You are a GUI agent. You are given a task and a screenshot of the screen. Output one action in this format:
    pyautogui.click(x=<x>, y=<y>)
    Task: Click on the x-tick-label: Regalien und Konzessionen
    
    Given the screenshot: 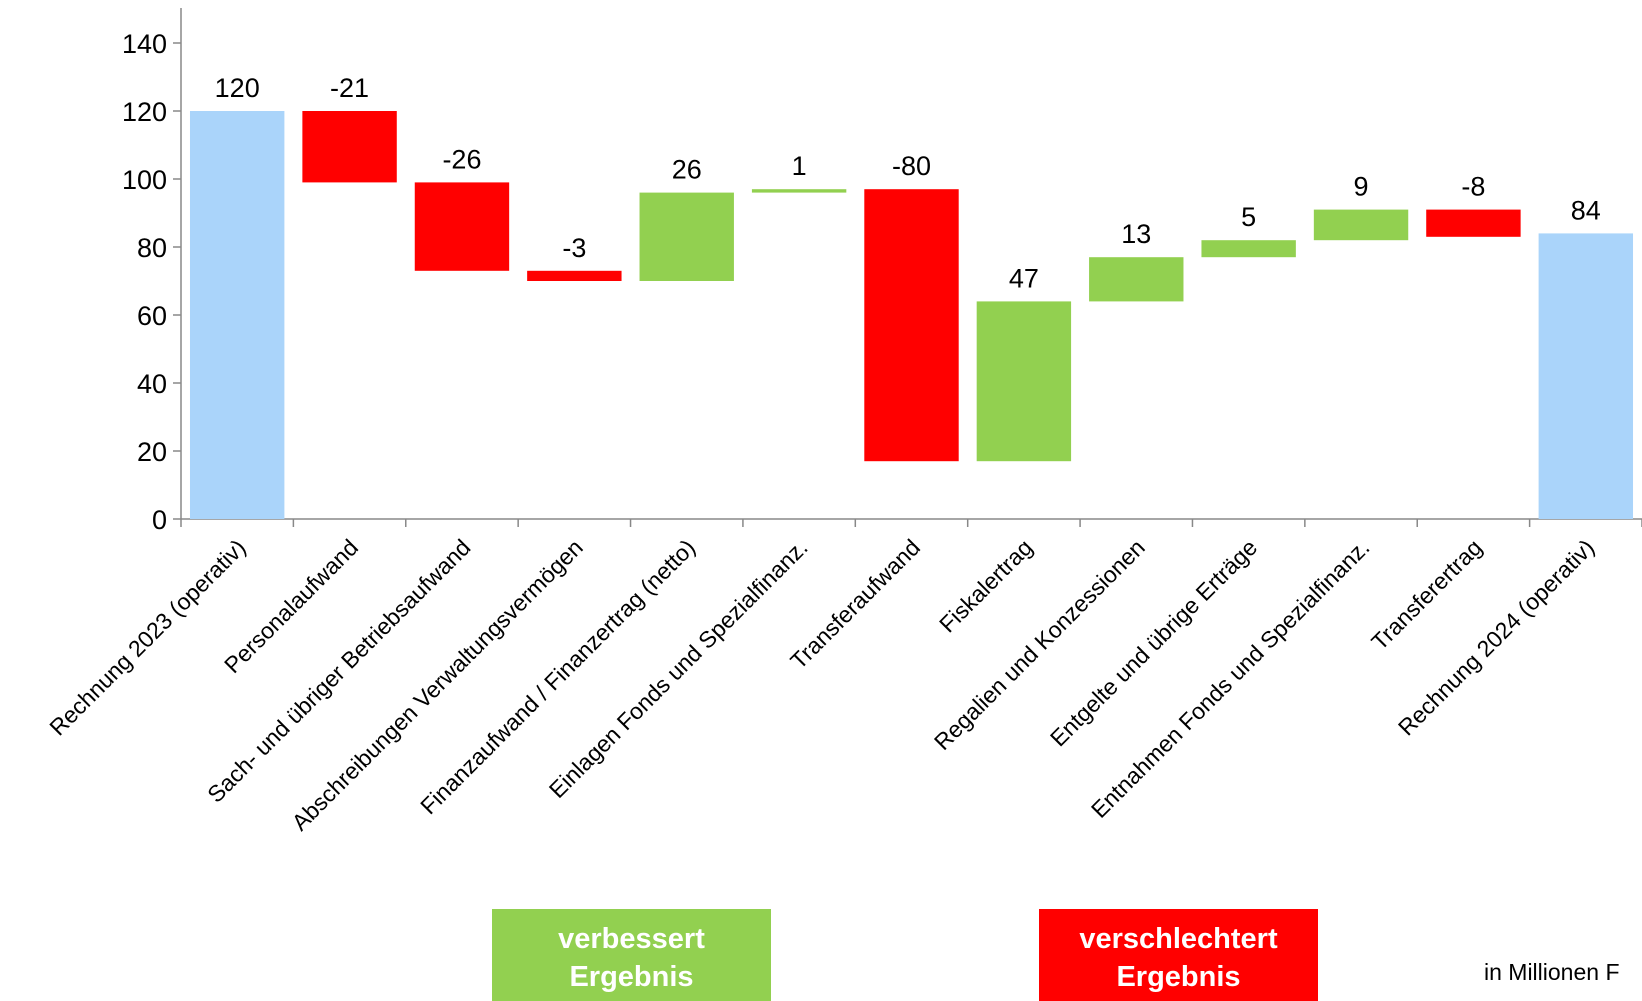 What is the action you would take?
    pyautogui.click(x=1039, y=644)
    